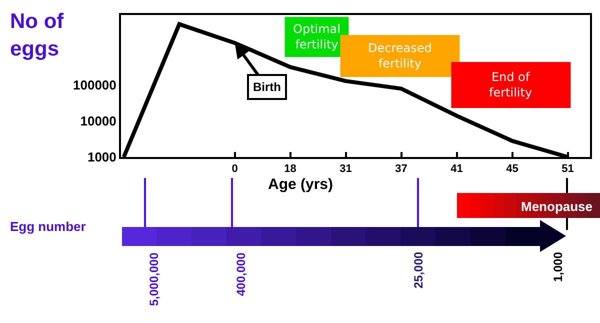 The image size is (600, 323). Describe the element at coordinates (510, 85) in the screenshot. I see `band-label: End of fertility` at that location.